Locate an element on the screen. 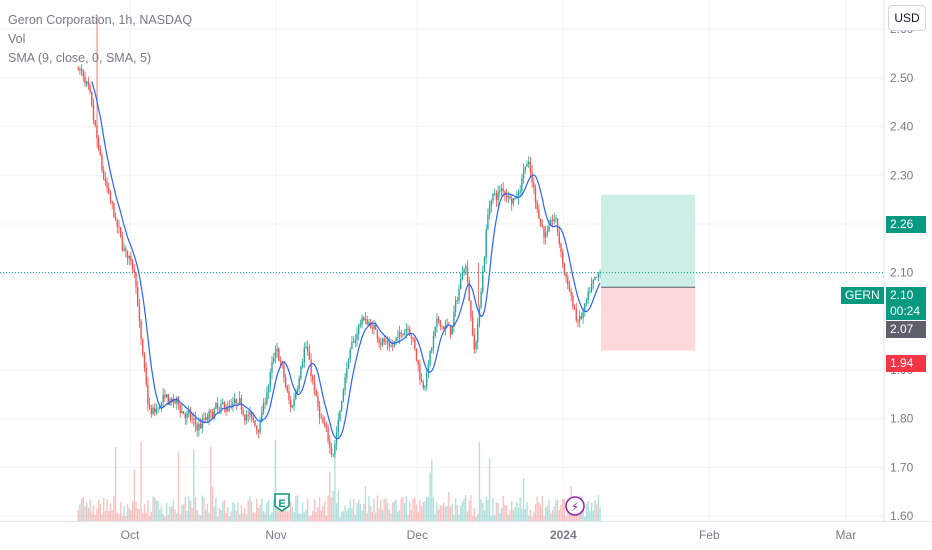 Image resolution: width=932 pixels, height=550 pixels. currency-button: USD is located at coordinates (907, 18).